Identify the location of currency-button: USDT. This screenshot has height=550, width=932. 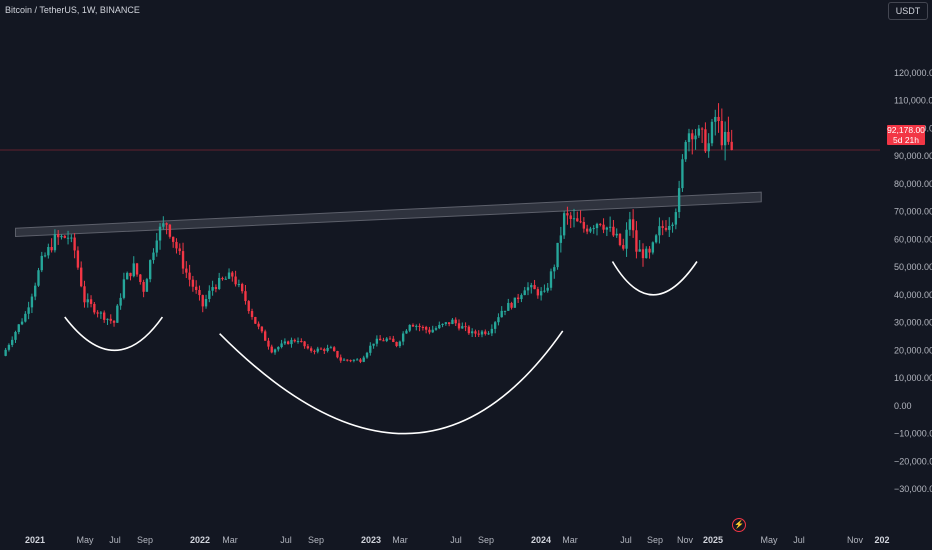
(908, 11).